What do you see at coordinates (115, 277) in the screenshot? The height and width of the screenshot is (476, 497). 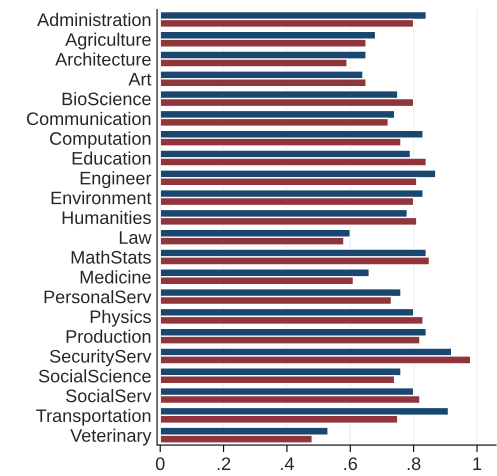 I see `y-tick-label: Medicine` at bounding box center [115, 277].